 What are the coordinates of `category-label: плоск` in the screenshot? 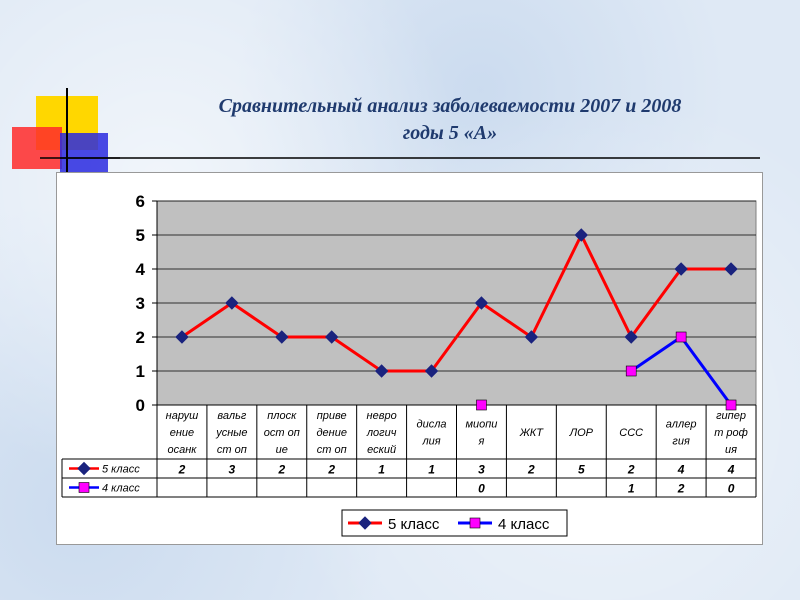 It's located at (282, 416).